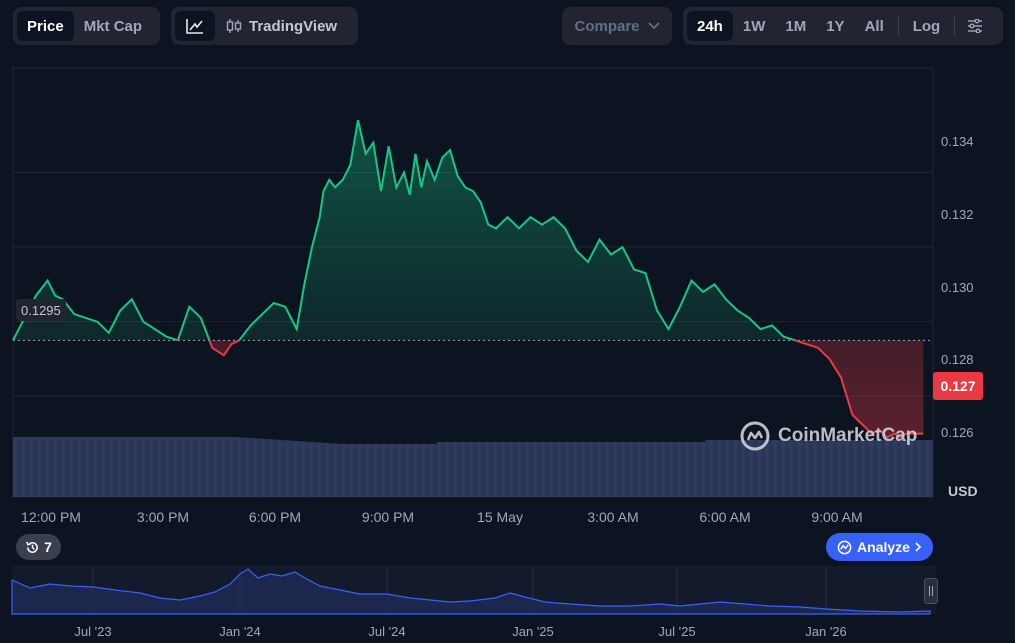  What do you see at coordinates (826, 631) in the screenshot?
I see `navigator-x-tick: Jan '26` at bounding box center [826, 631].